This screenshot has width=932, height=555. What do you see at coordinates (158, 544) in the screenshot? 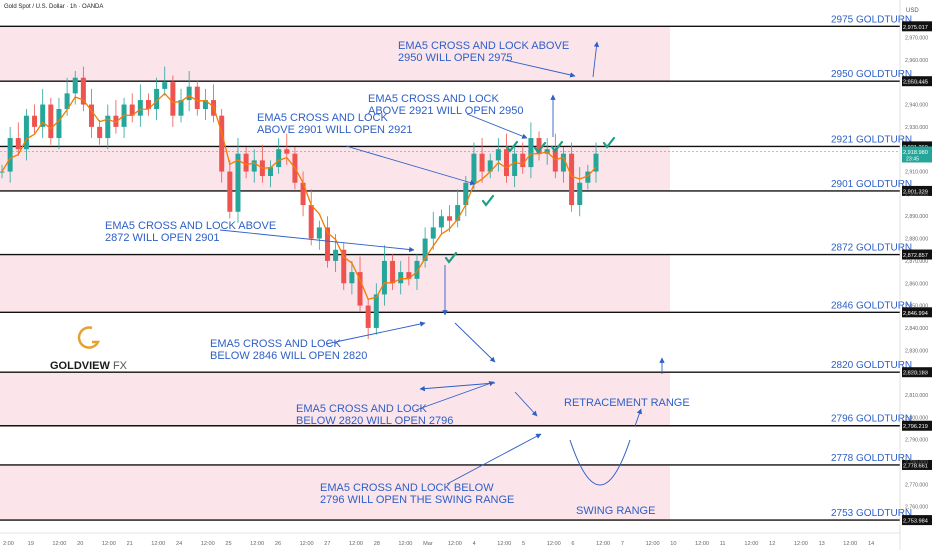
I see `x-tick-6: 12:00` at bounding box center [158, 544].